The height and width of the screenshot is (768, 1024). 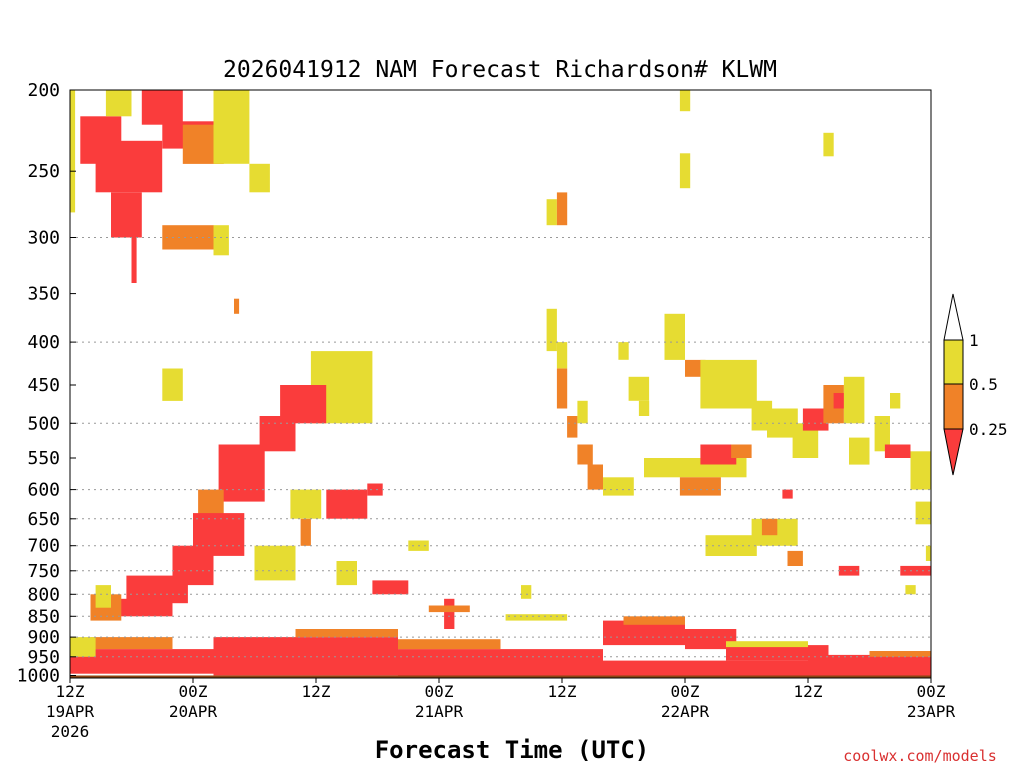 What do you see at coordinates (43, 616) in the screenshot?
I see `y-tick-label-850: 850` at bounding box center [43, 616].